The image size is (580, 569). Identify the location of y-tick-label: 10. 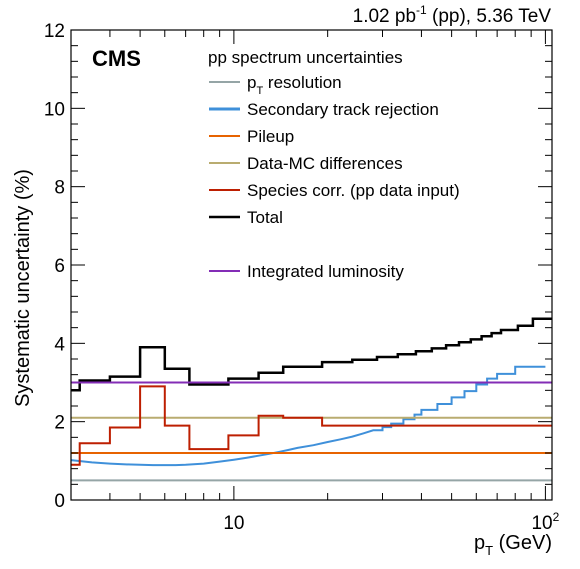
(54, 109).